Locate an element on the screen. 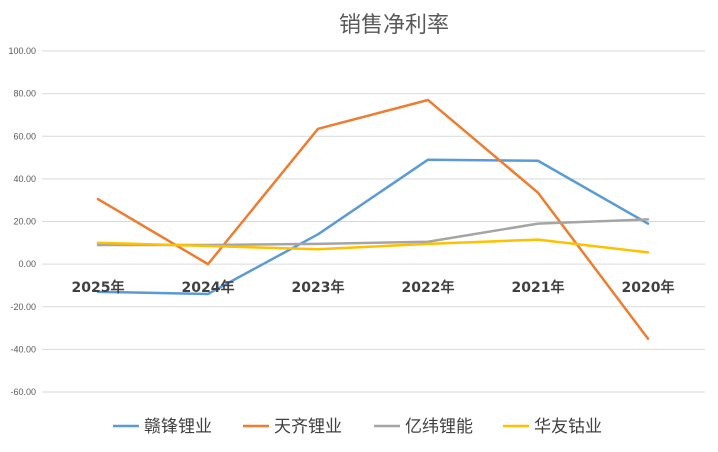 The height and width of the screenshot is (452, 718). legend-label: 赣锋锂业 is located at coordinates (178, 427).